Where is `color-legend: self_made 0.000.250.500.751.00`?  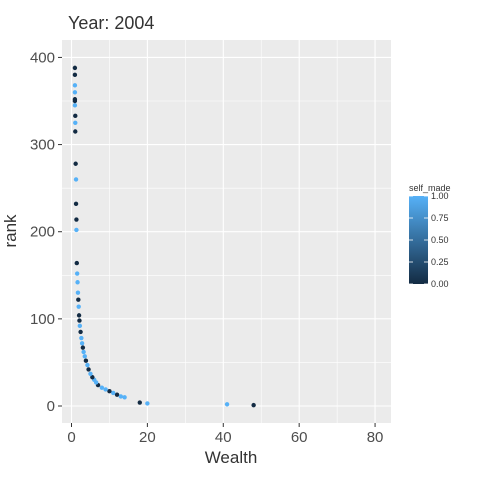 color-legend: self_made 0.000.250.500.751.00 is located at coordinates (430, 236).